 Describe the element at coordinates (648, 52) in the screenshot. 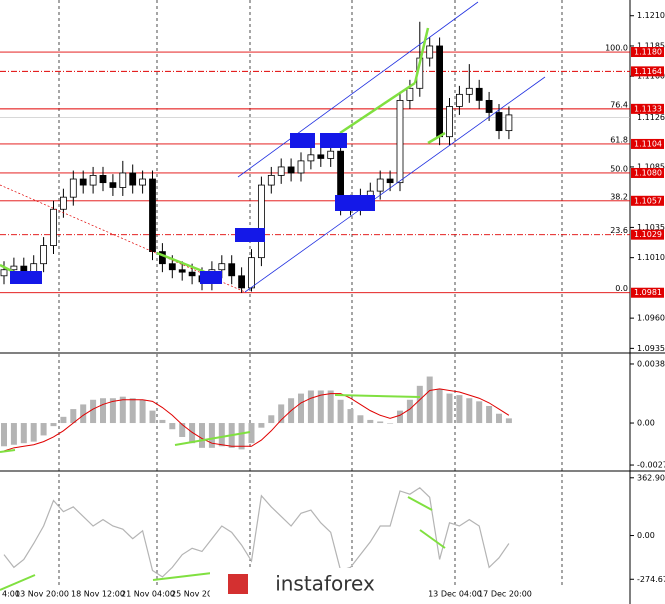

I see `level-label: 1.1180` at that location.